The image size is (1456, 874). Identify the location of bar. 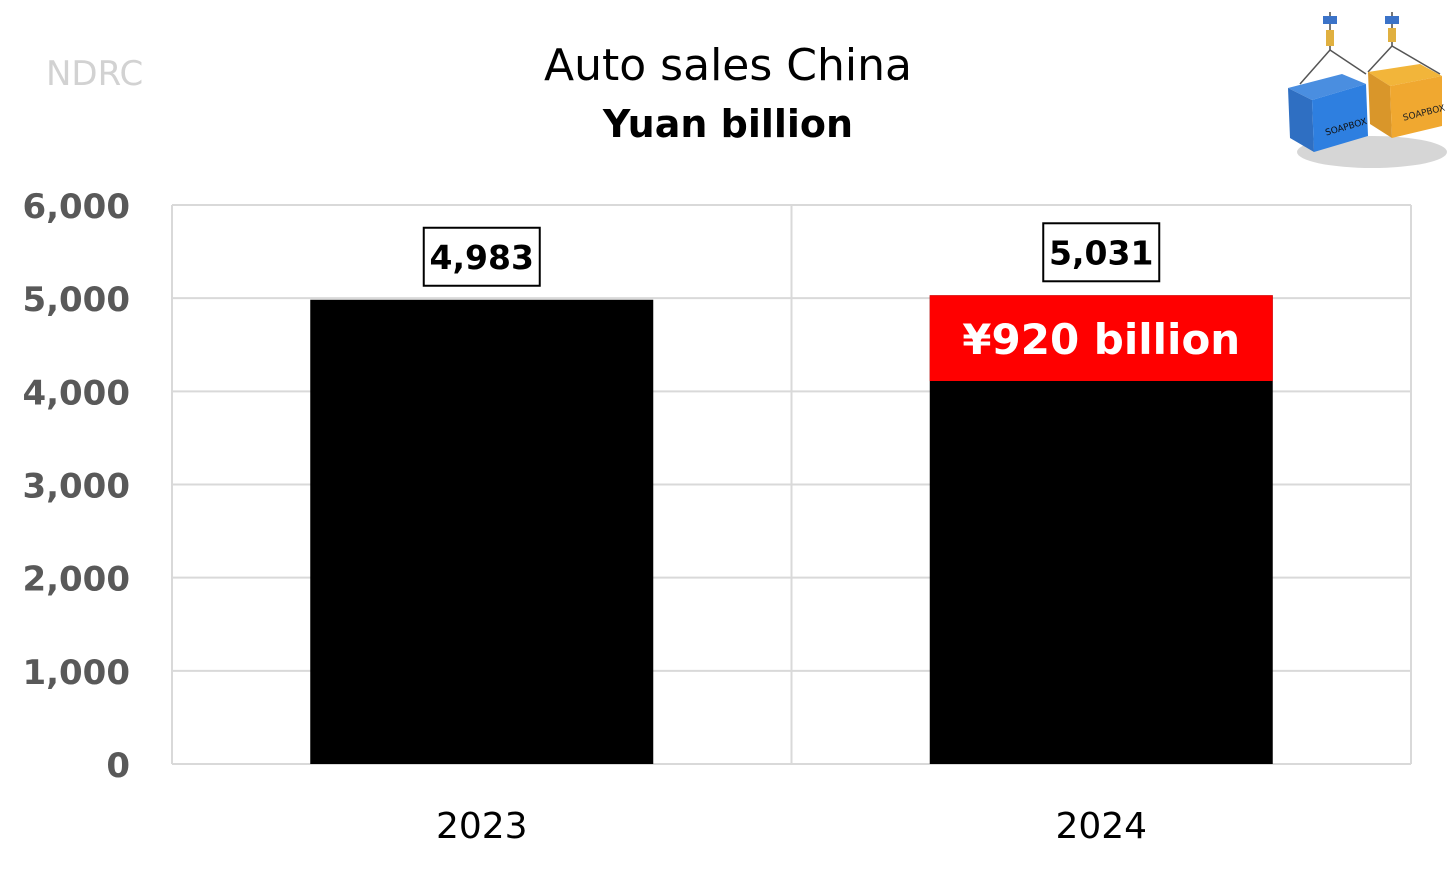
(482, 531).